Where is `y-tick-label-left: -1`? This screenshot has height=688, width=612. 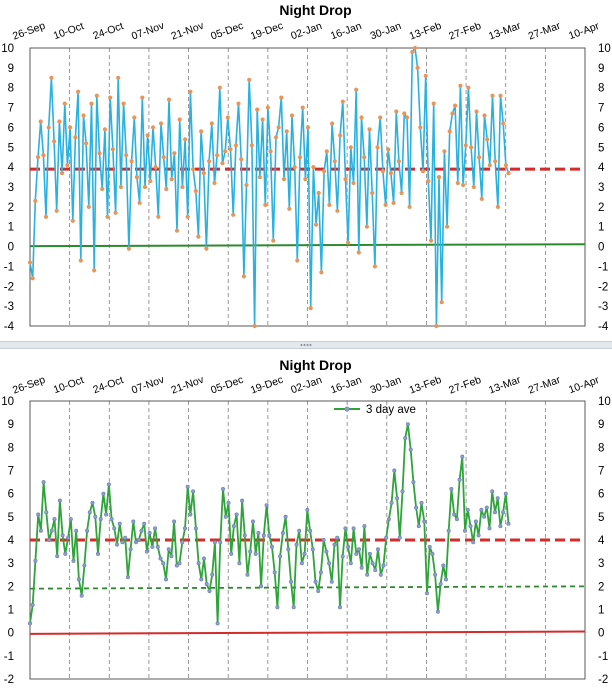 y-tick-label-left: -1 is located at coordinates (9, 657).